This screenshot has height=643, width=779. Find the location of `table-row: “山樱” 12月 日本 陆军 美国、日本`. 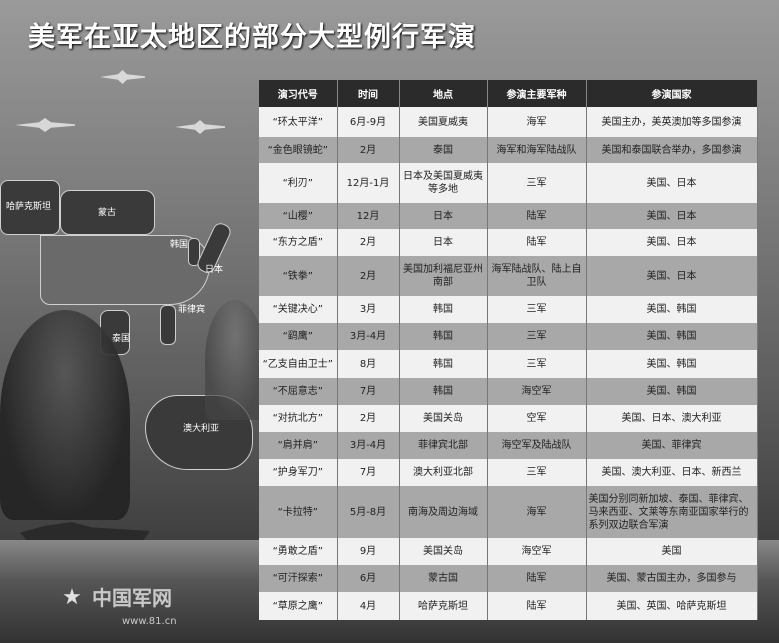

table-row: “山樱” 12月 日本 陆军 美国、日本 is located at coordinates (508, 216).